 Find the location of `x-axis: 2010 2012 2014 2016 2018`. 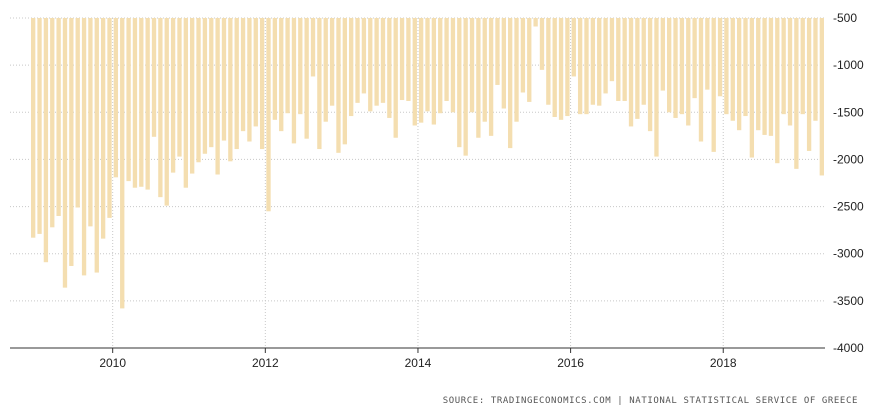

x-axis: 2010 2012 2014 2016 2018 is located at coordinates (417, 358).